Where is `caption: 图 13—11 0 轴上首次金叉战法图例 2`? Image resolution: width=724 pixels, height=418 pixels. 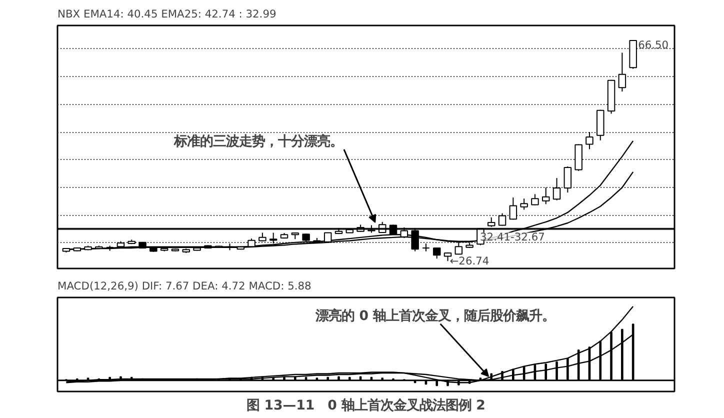
caption: 图 13—11 0 轴上首次金叉战法图例 2 is located at coordinates (366, 406).